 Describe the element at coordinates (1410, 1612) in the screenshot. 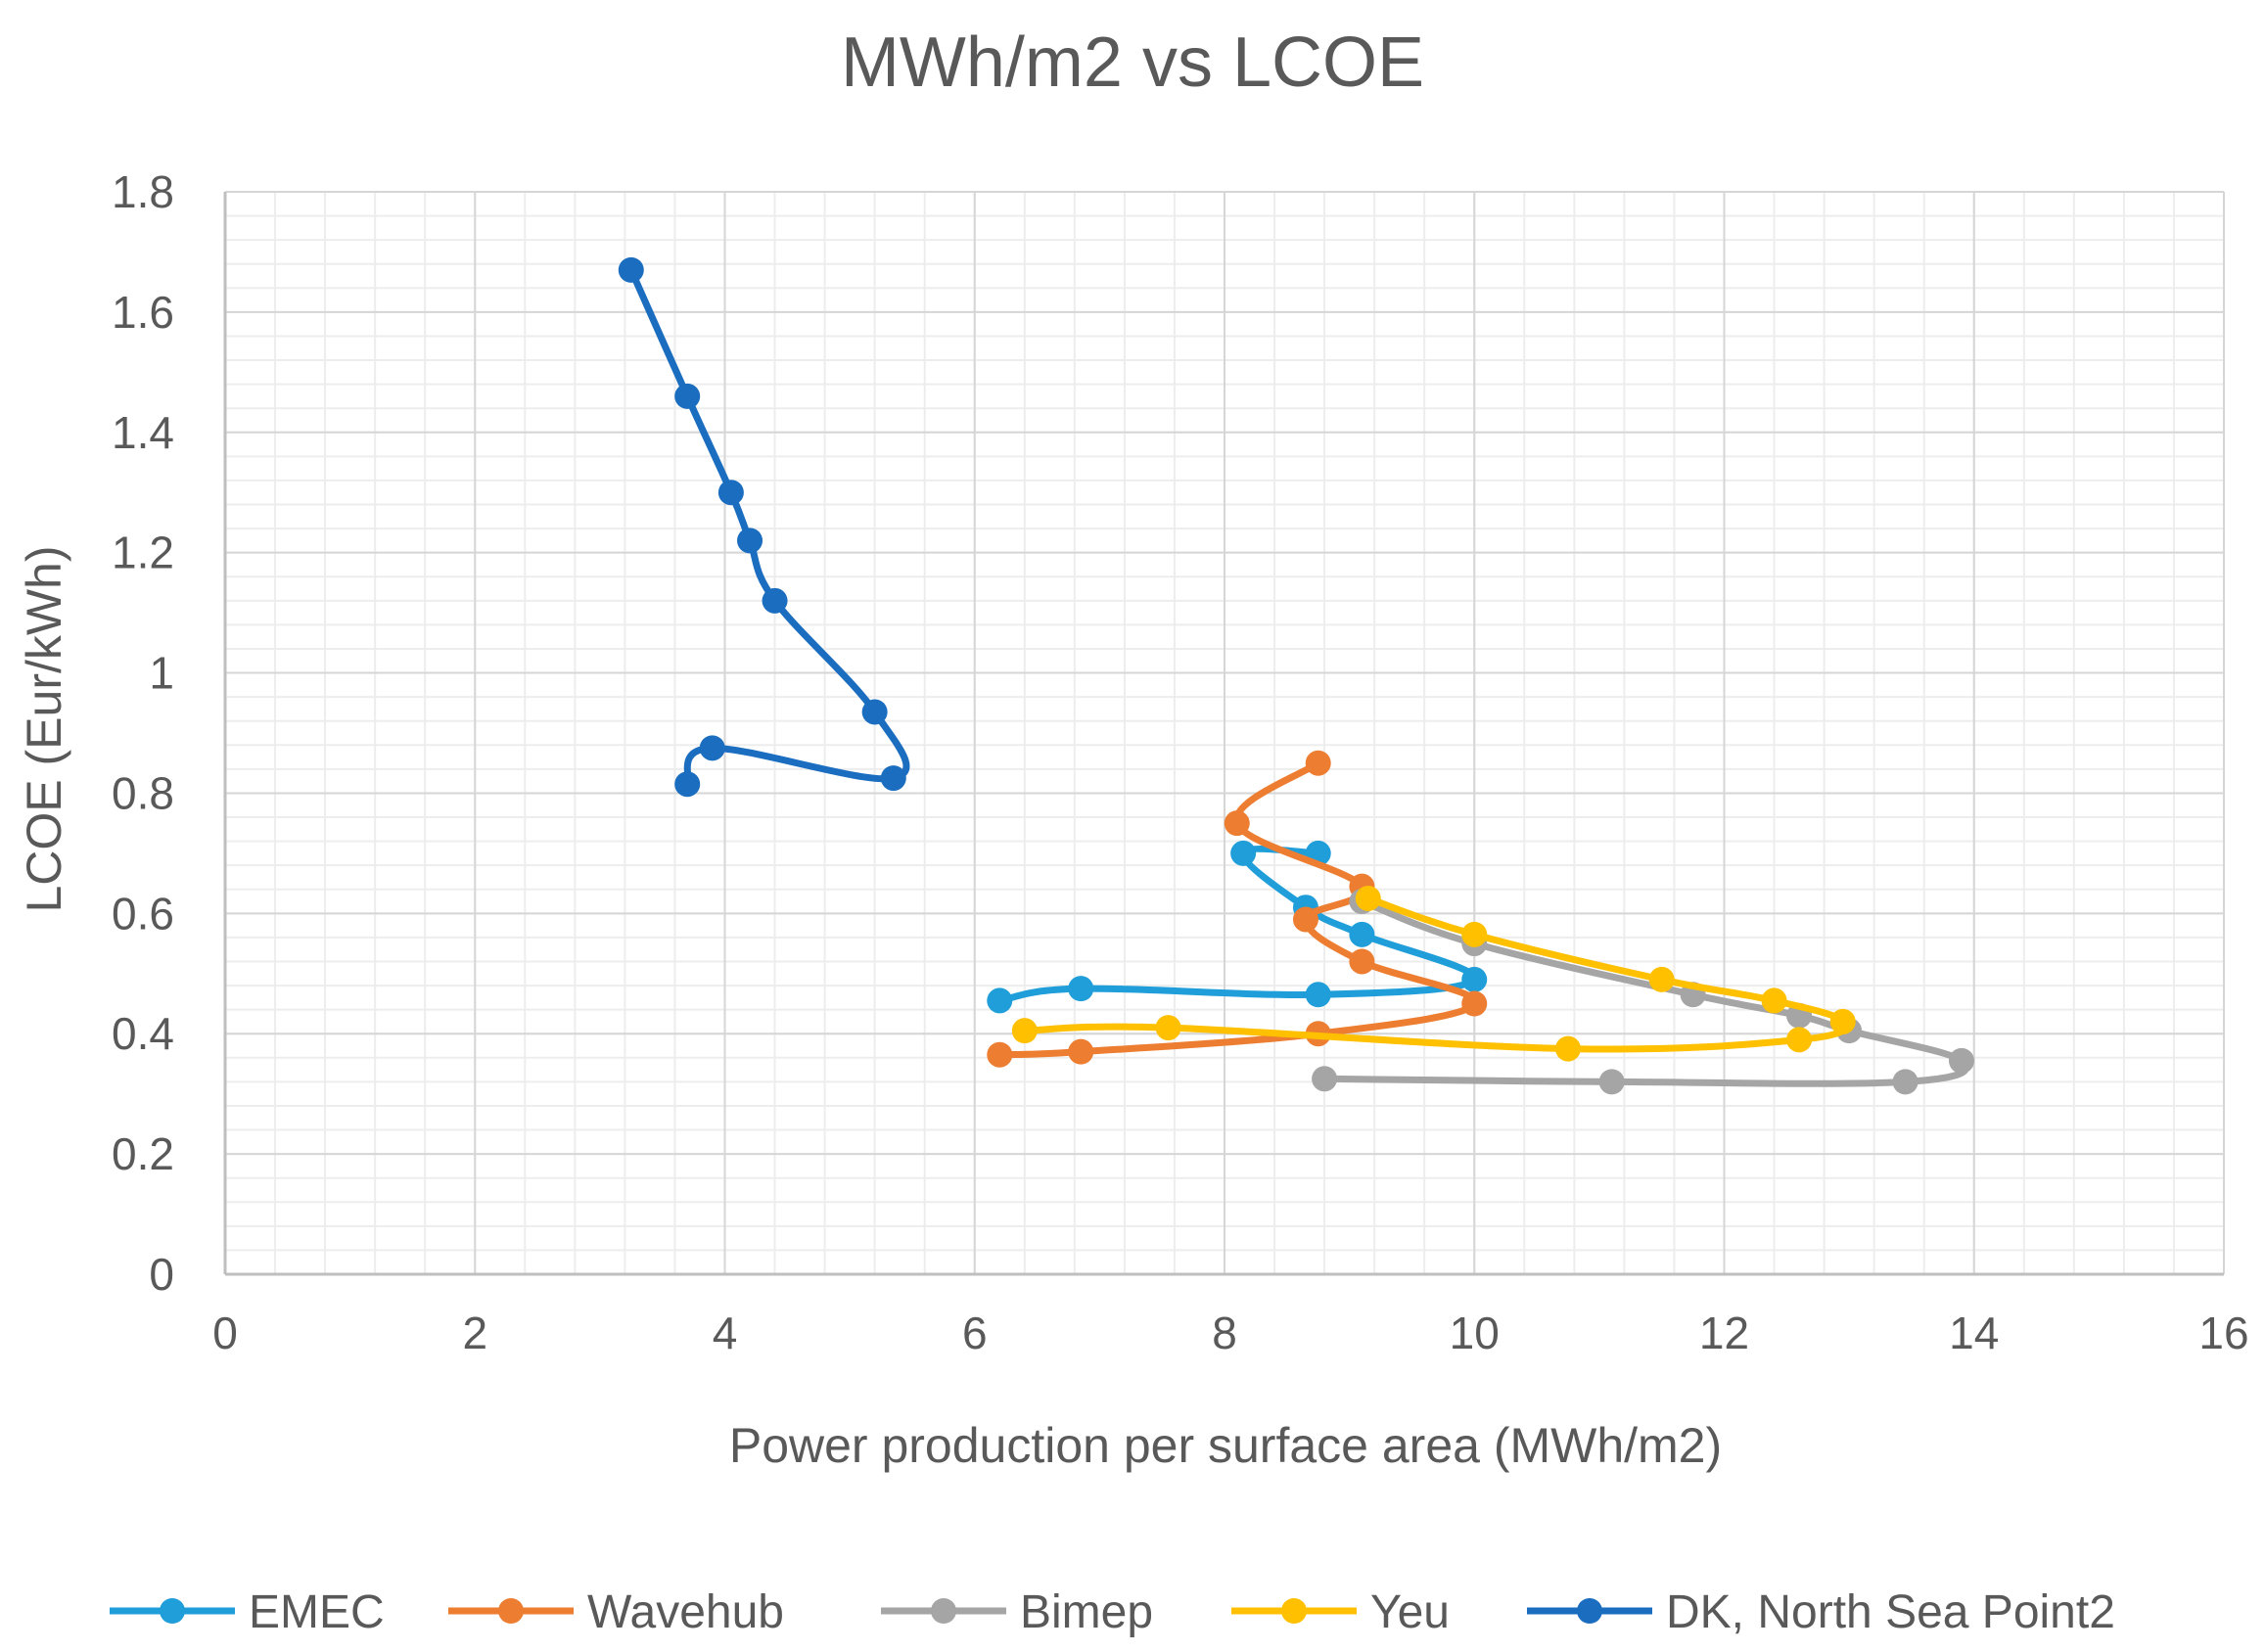

I see `legend-label: Yeu` at that location.